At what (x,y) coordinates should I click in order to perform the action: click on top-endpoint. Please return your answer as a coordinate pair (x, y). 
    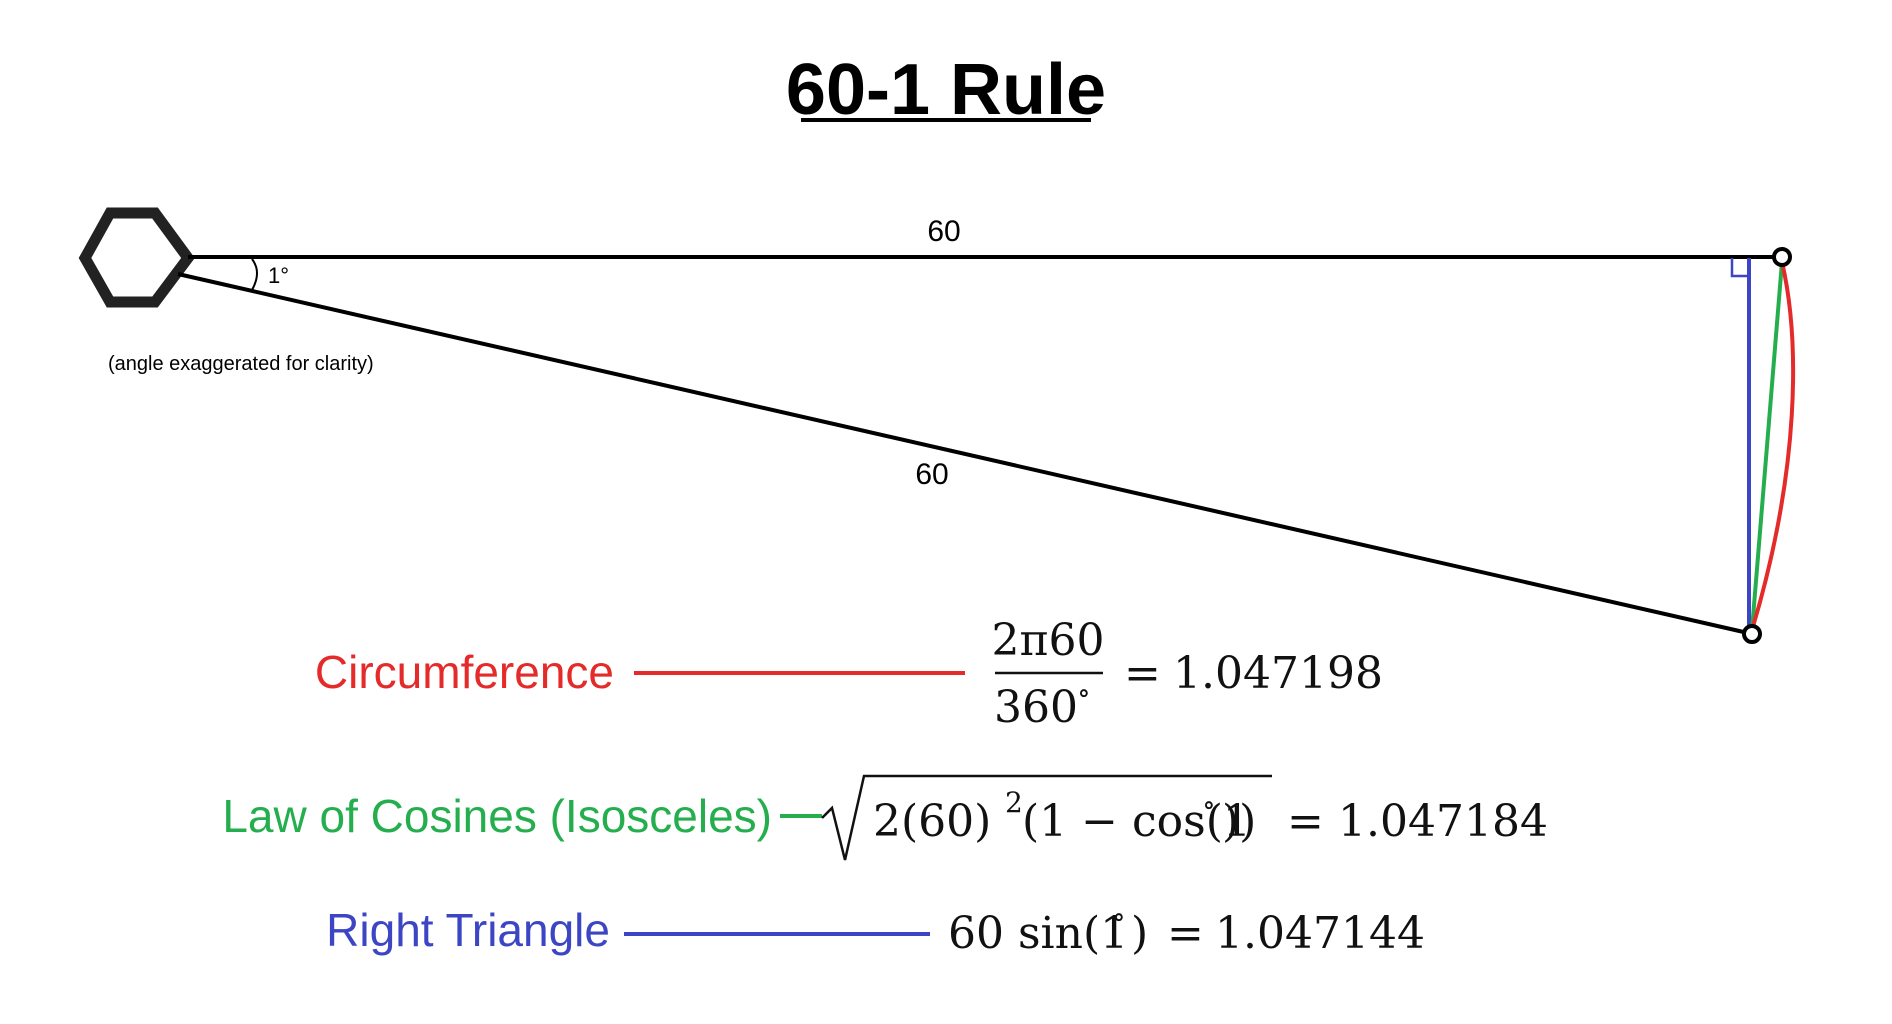
    Looking at the image, I should click on (1782, 257).